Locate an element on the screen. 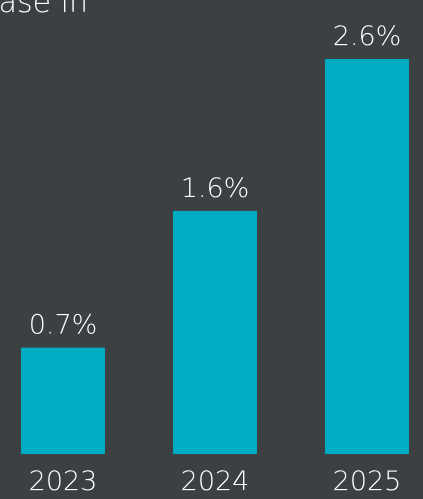 The height and width of the screenshot is (499, 423). x-tick-label-2023: 2023 is located at coordinates (63, 481).